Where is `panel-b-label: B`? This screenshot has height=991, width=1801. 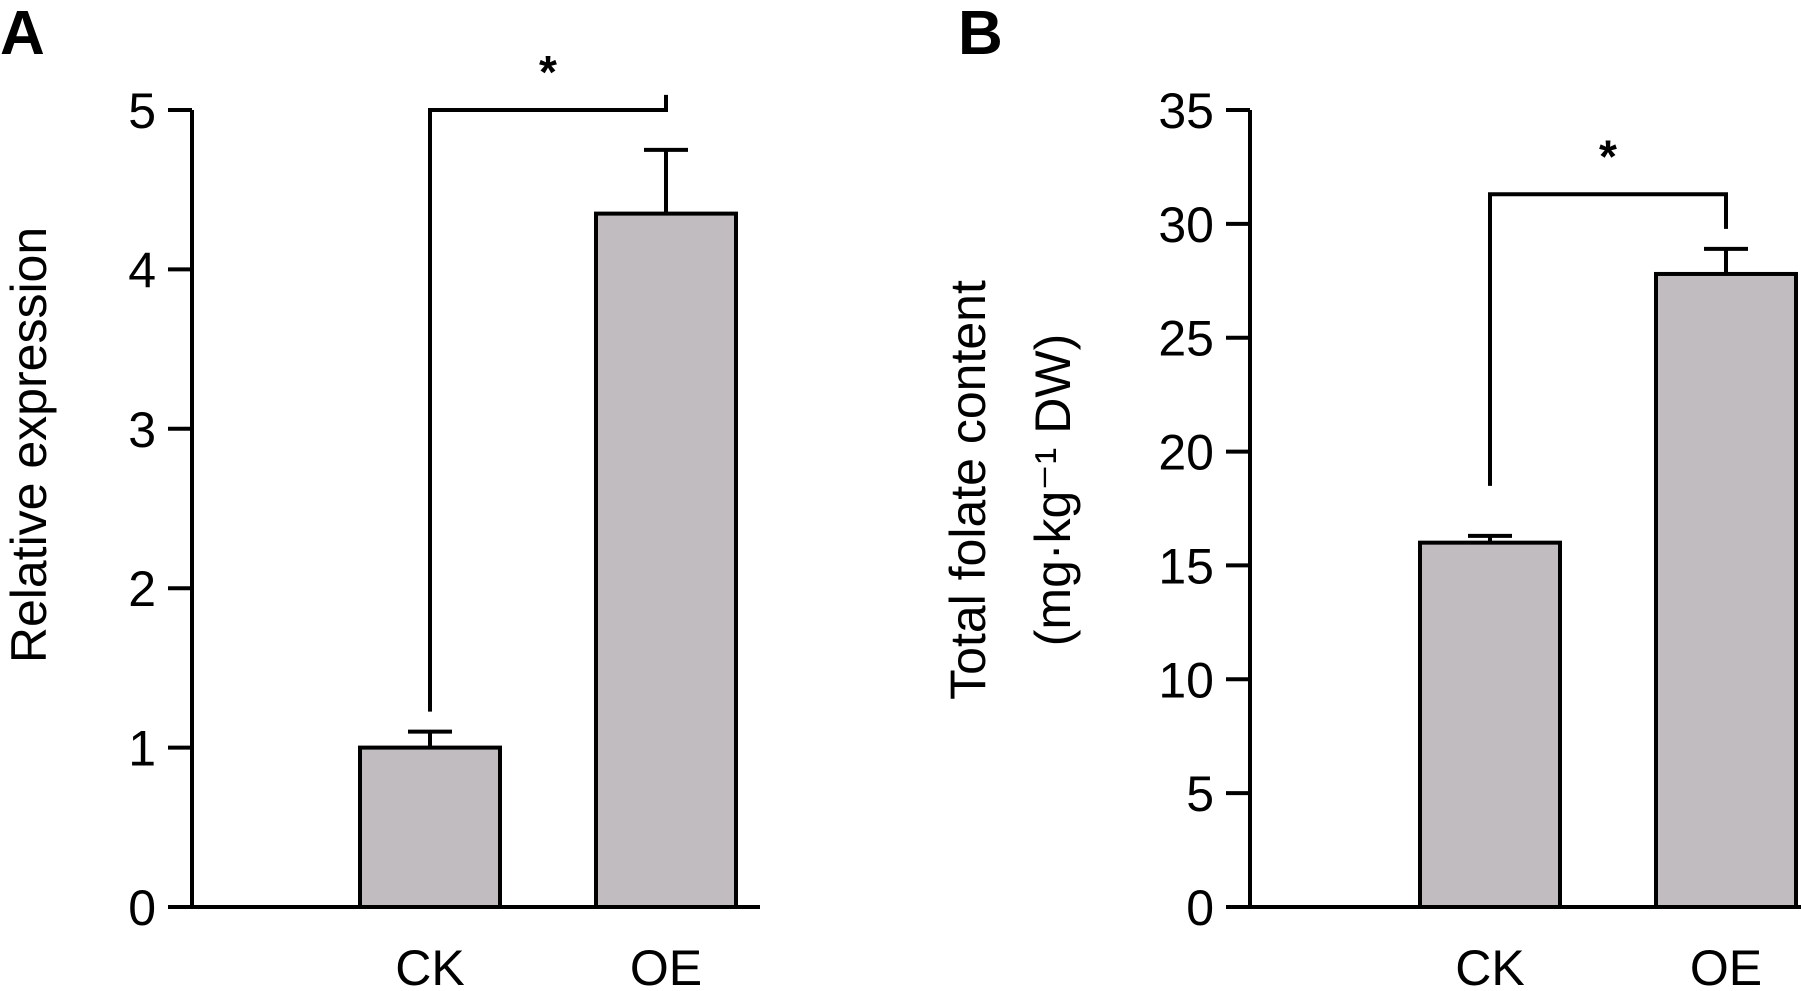 panel-b-label: B is located at coordinates (980, 34).